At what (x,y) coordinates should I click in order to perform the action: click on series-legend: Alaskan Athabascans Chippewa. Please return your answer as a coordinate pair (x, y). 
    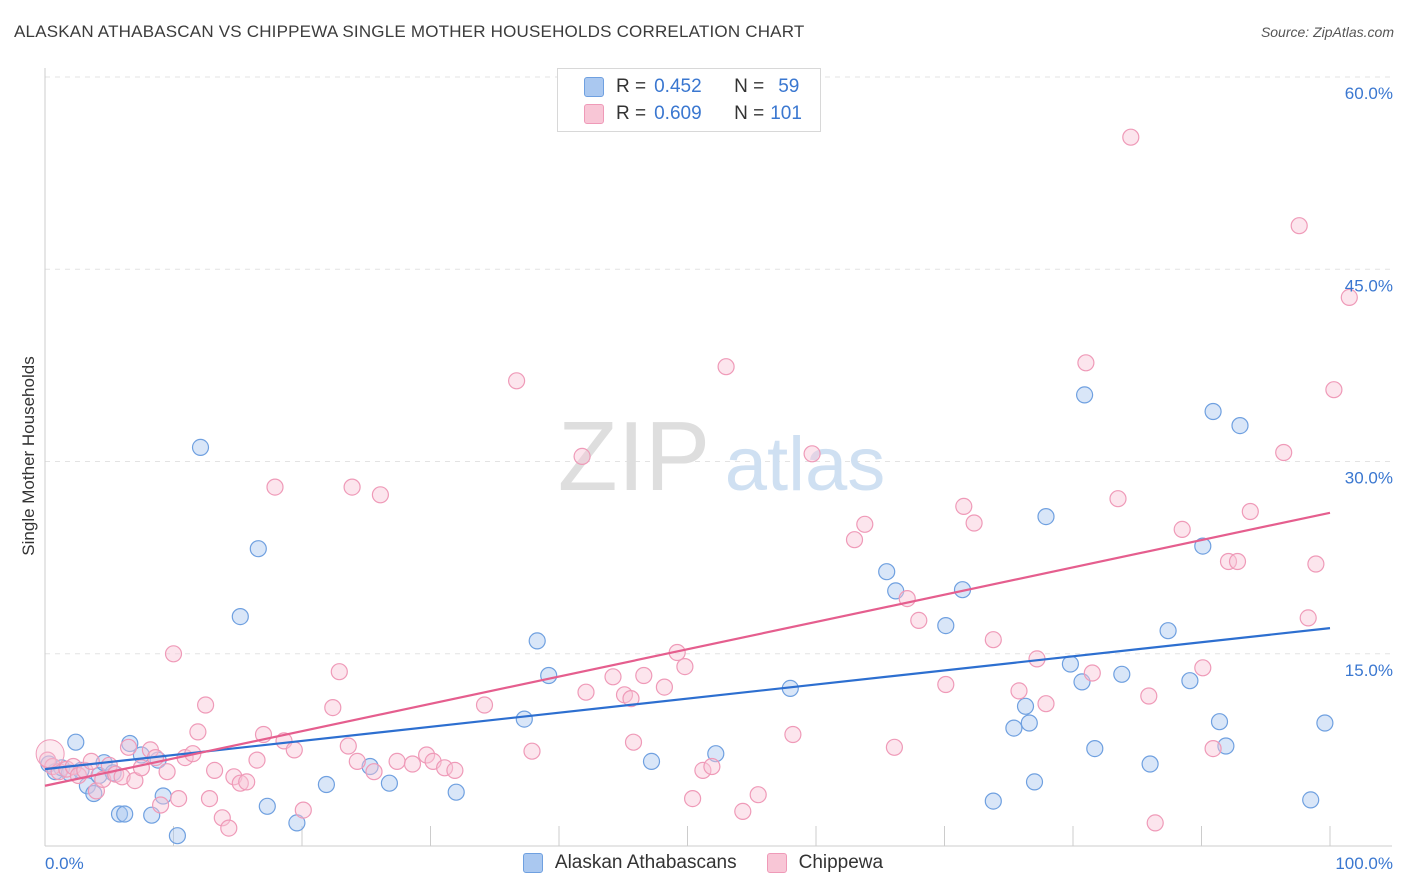
    Looking at the image, I should click on (703, 863).